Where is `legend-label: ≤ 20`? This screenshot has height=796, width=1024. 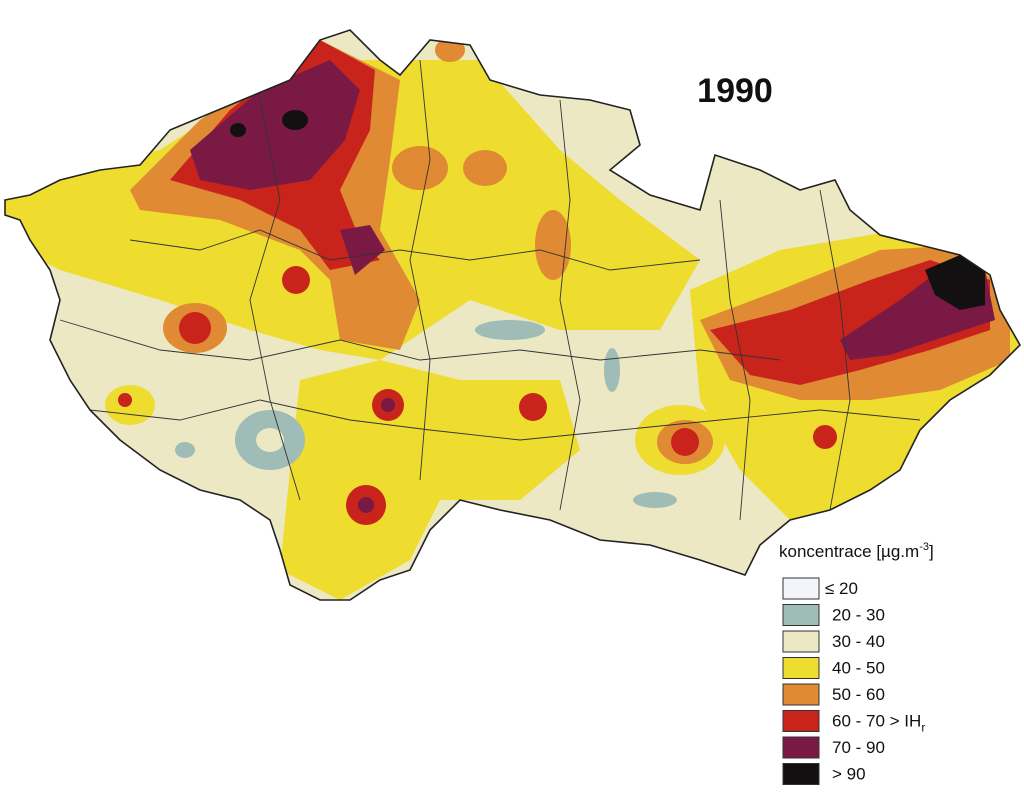
legend-label: ≤ 20 is located at coordinates (841, 588).